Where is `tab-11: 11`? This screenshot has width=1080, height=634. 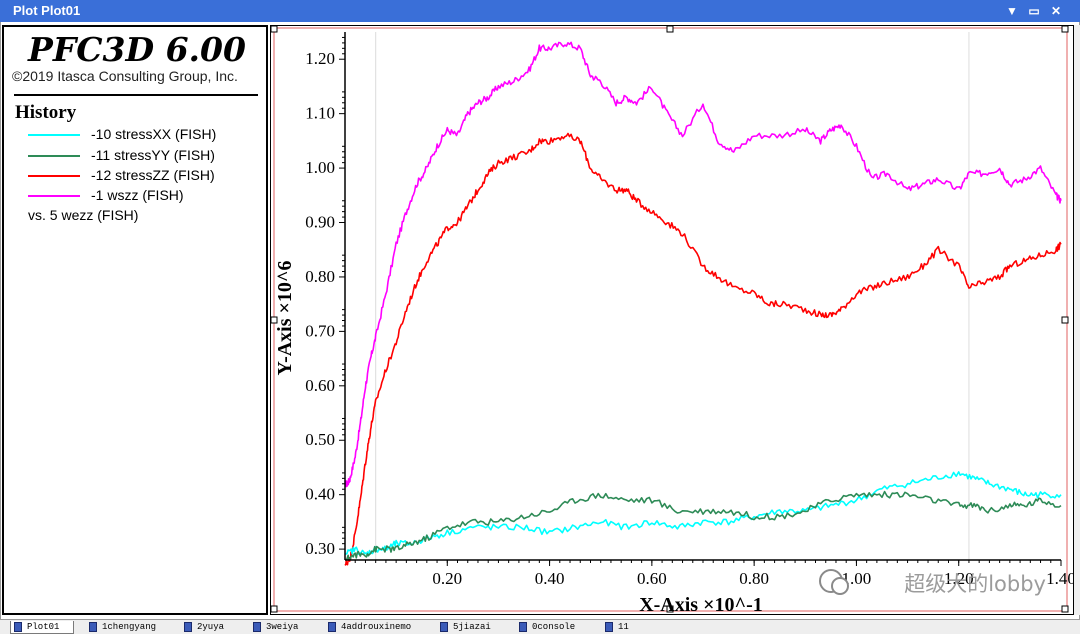
tab-11: 11 is located at coordinates (622, 627).